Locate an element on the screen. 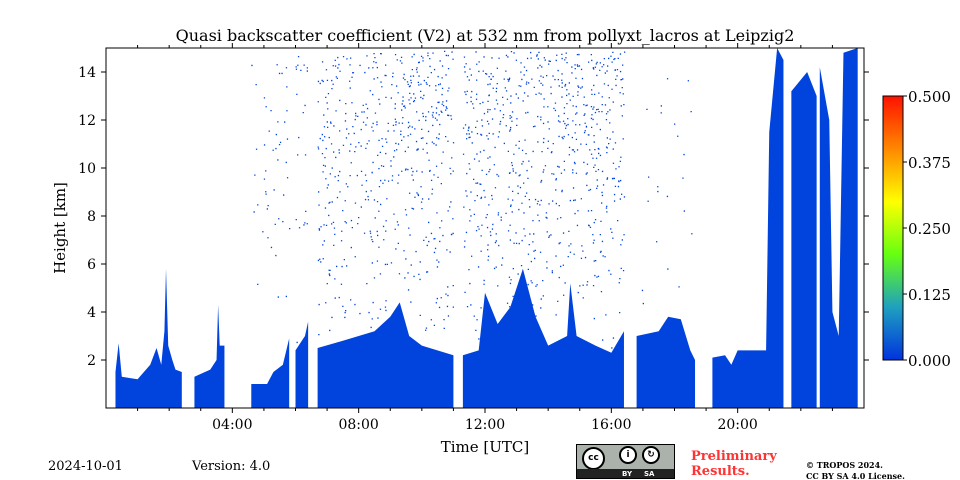 The height and width of the screenshot is (480, 960). colorbar-tick-label: 0.500 is located at coordinates (929, 97).